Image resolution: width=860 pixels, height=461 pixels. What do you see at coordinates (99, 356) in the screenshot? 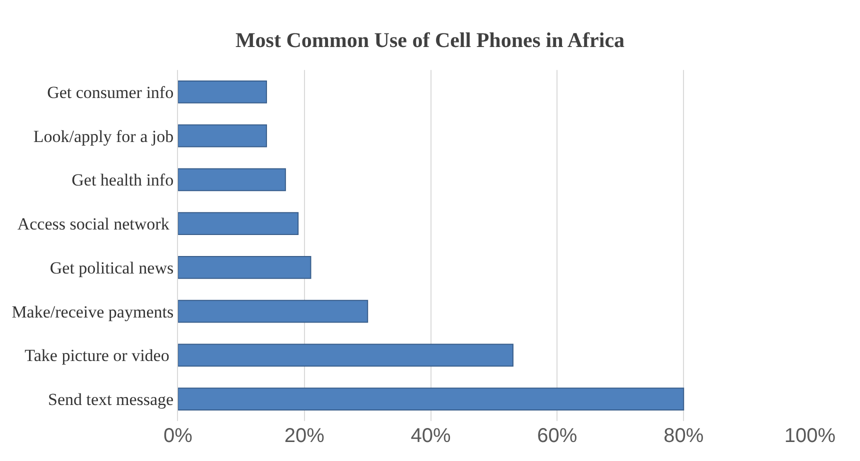
I see `y-tick-label: Take picture or video` at bounding box center [99, 356].